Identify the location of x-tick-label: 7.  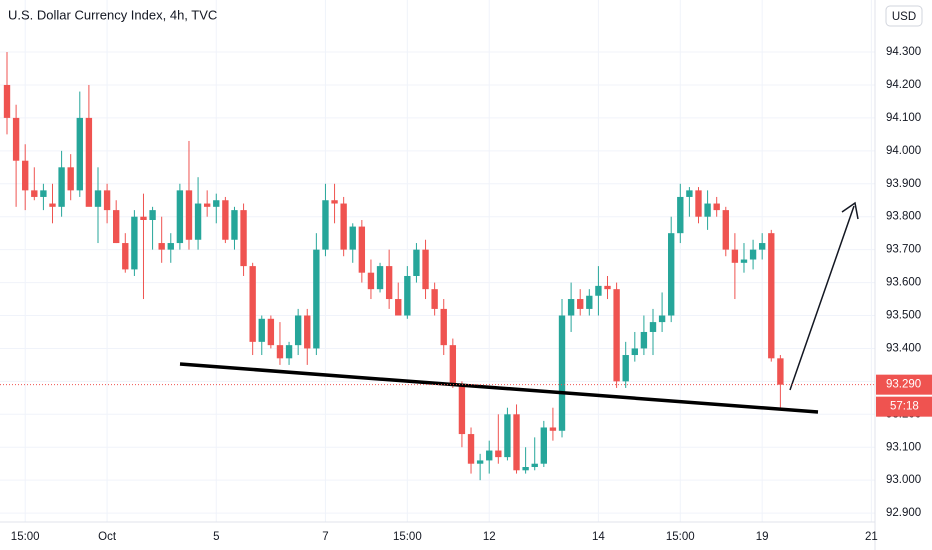
(325, 537).